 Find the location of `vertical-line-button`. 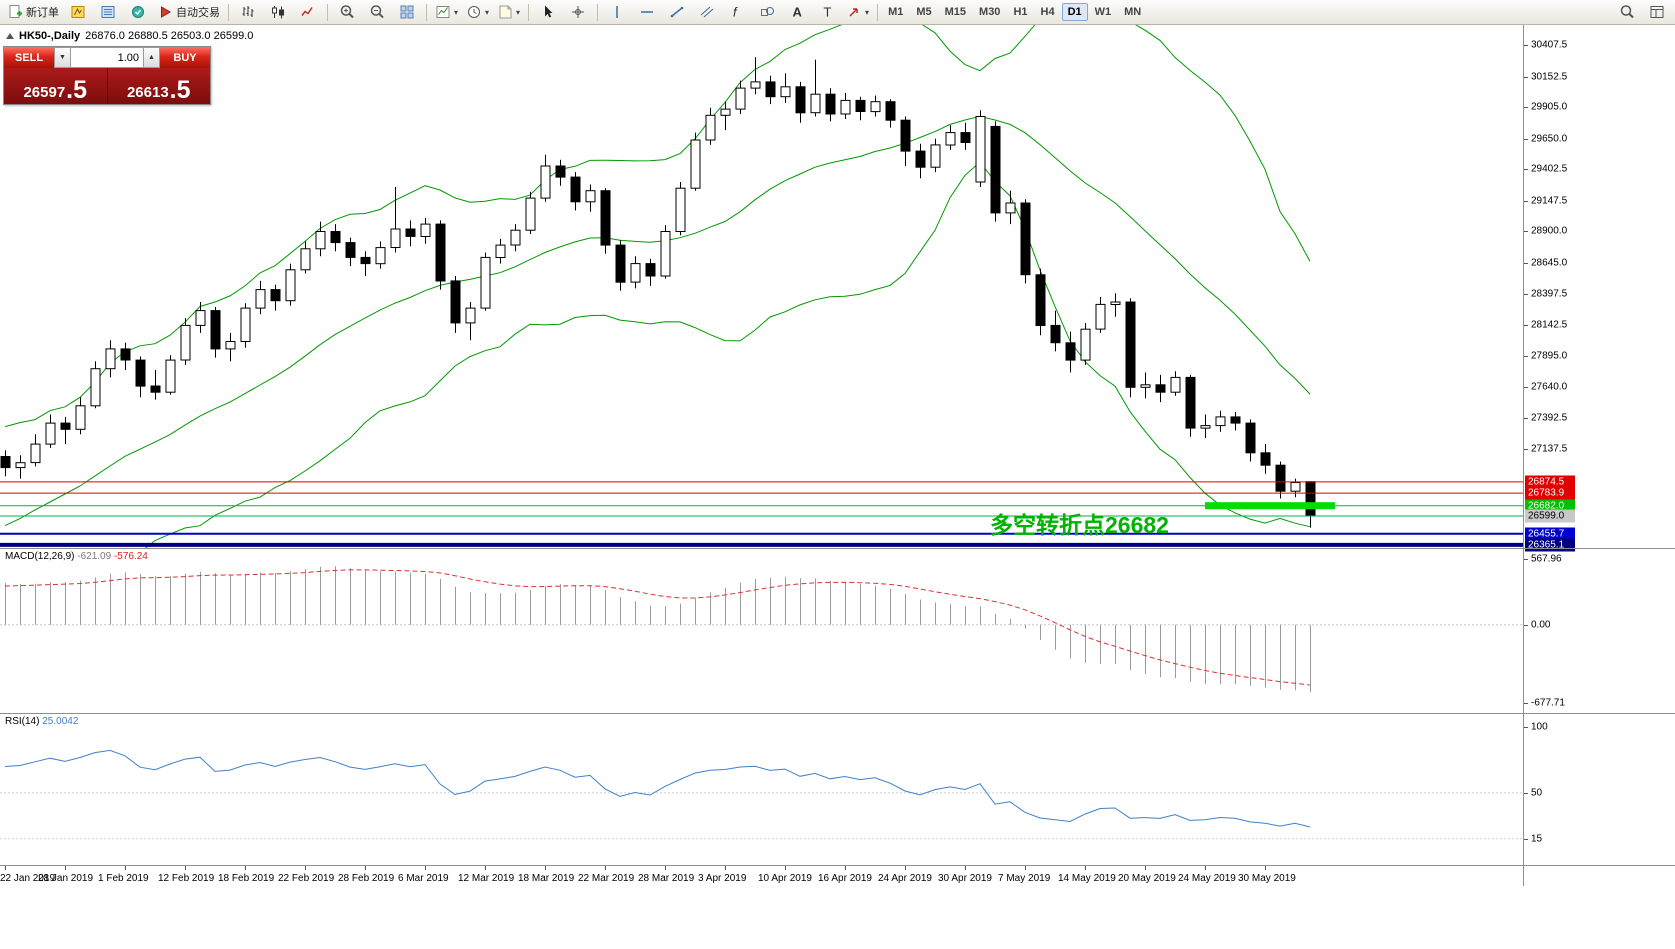

vertical-line-button is located at coordinates (617, 12).